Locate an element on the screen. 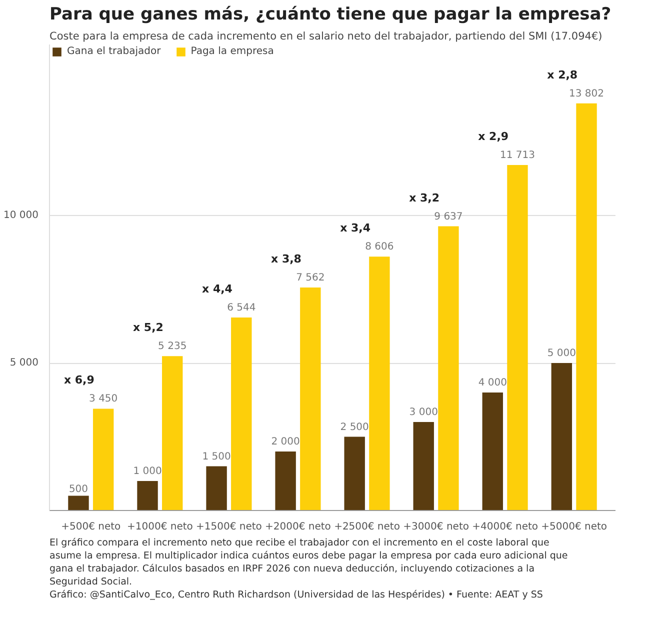 This screenshot has height=638, width=650. legend-label: Gana el trabajador is located at coordinates (114, 51).